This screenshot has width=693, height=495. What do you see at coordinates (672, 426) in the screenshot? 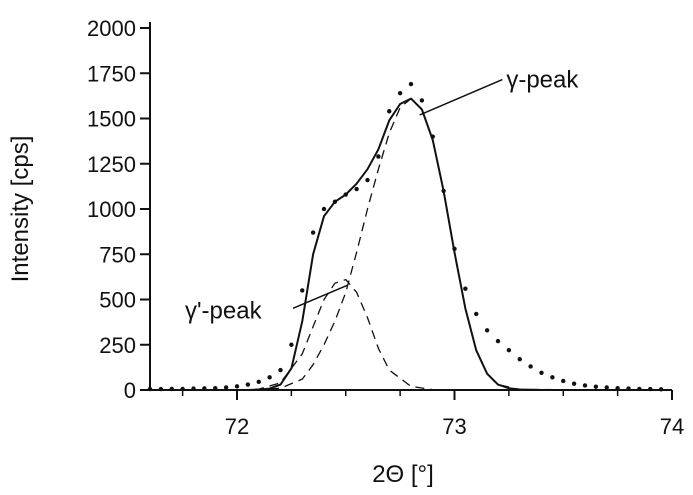
I see `x-tick-label: 74` at bounding box center [672, 426].